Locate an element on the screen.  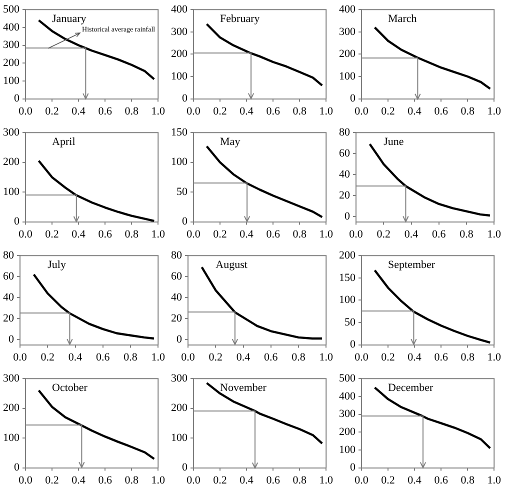
y-tick-label: 150 is located at coordinates (179, 132).